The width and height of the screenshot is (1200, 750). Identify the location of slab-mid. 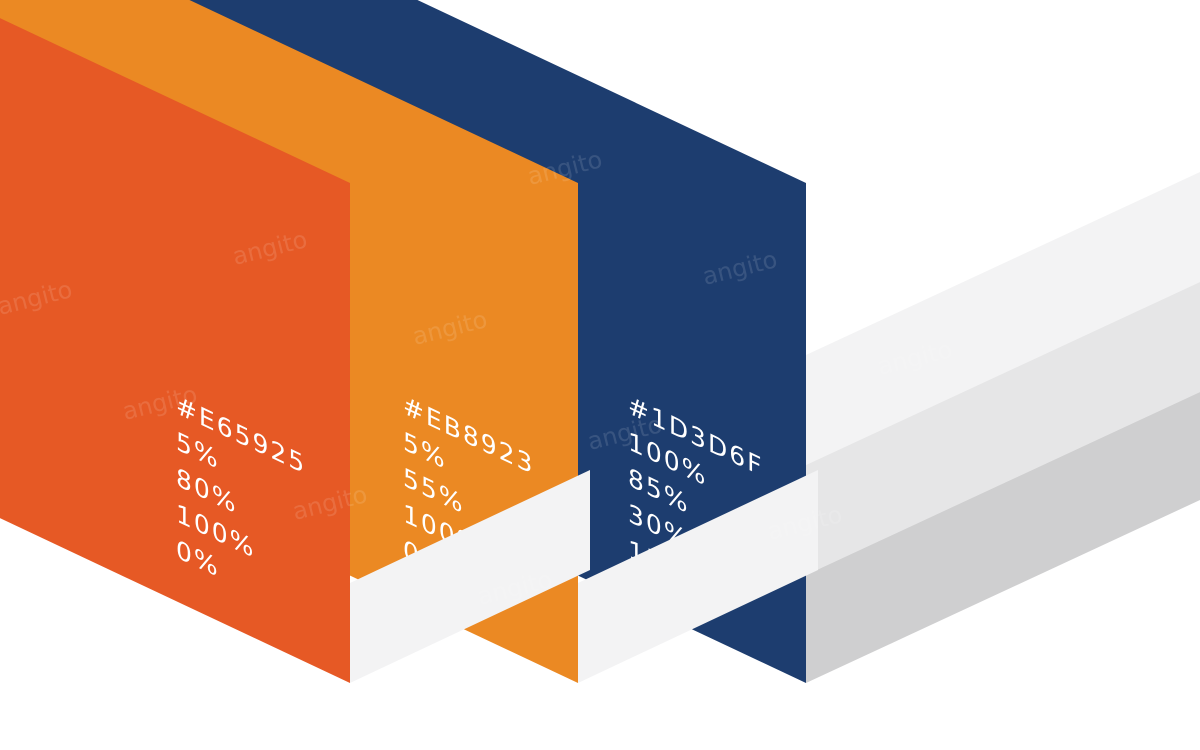
(1003, 428).